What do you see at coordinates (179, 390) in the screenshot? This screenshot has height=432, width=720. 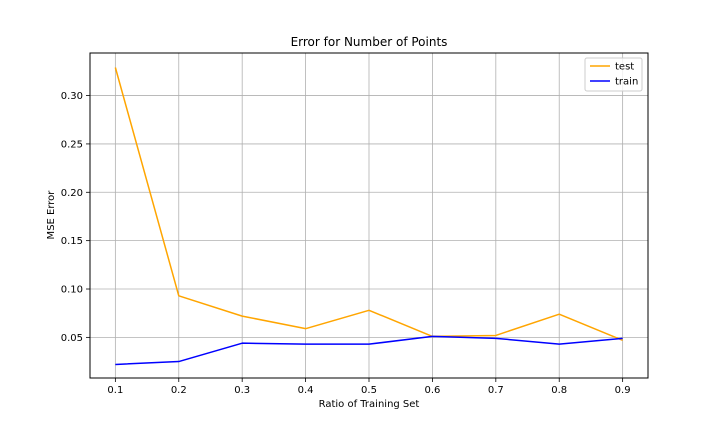 I see `x-tick-label: 0.2` at bounding box center [179, 390].